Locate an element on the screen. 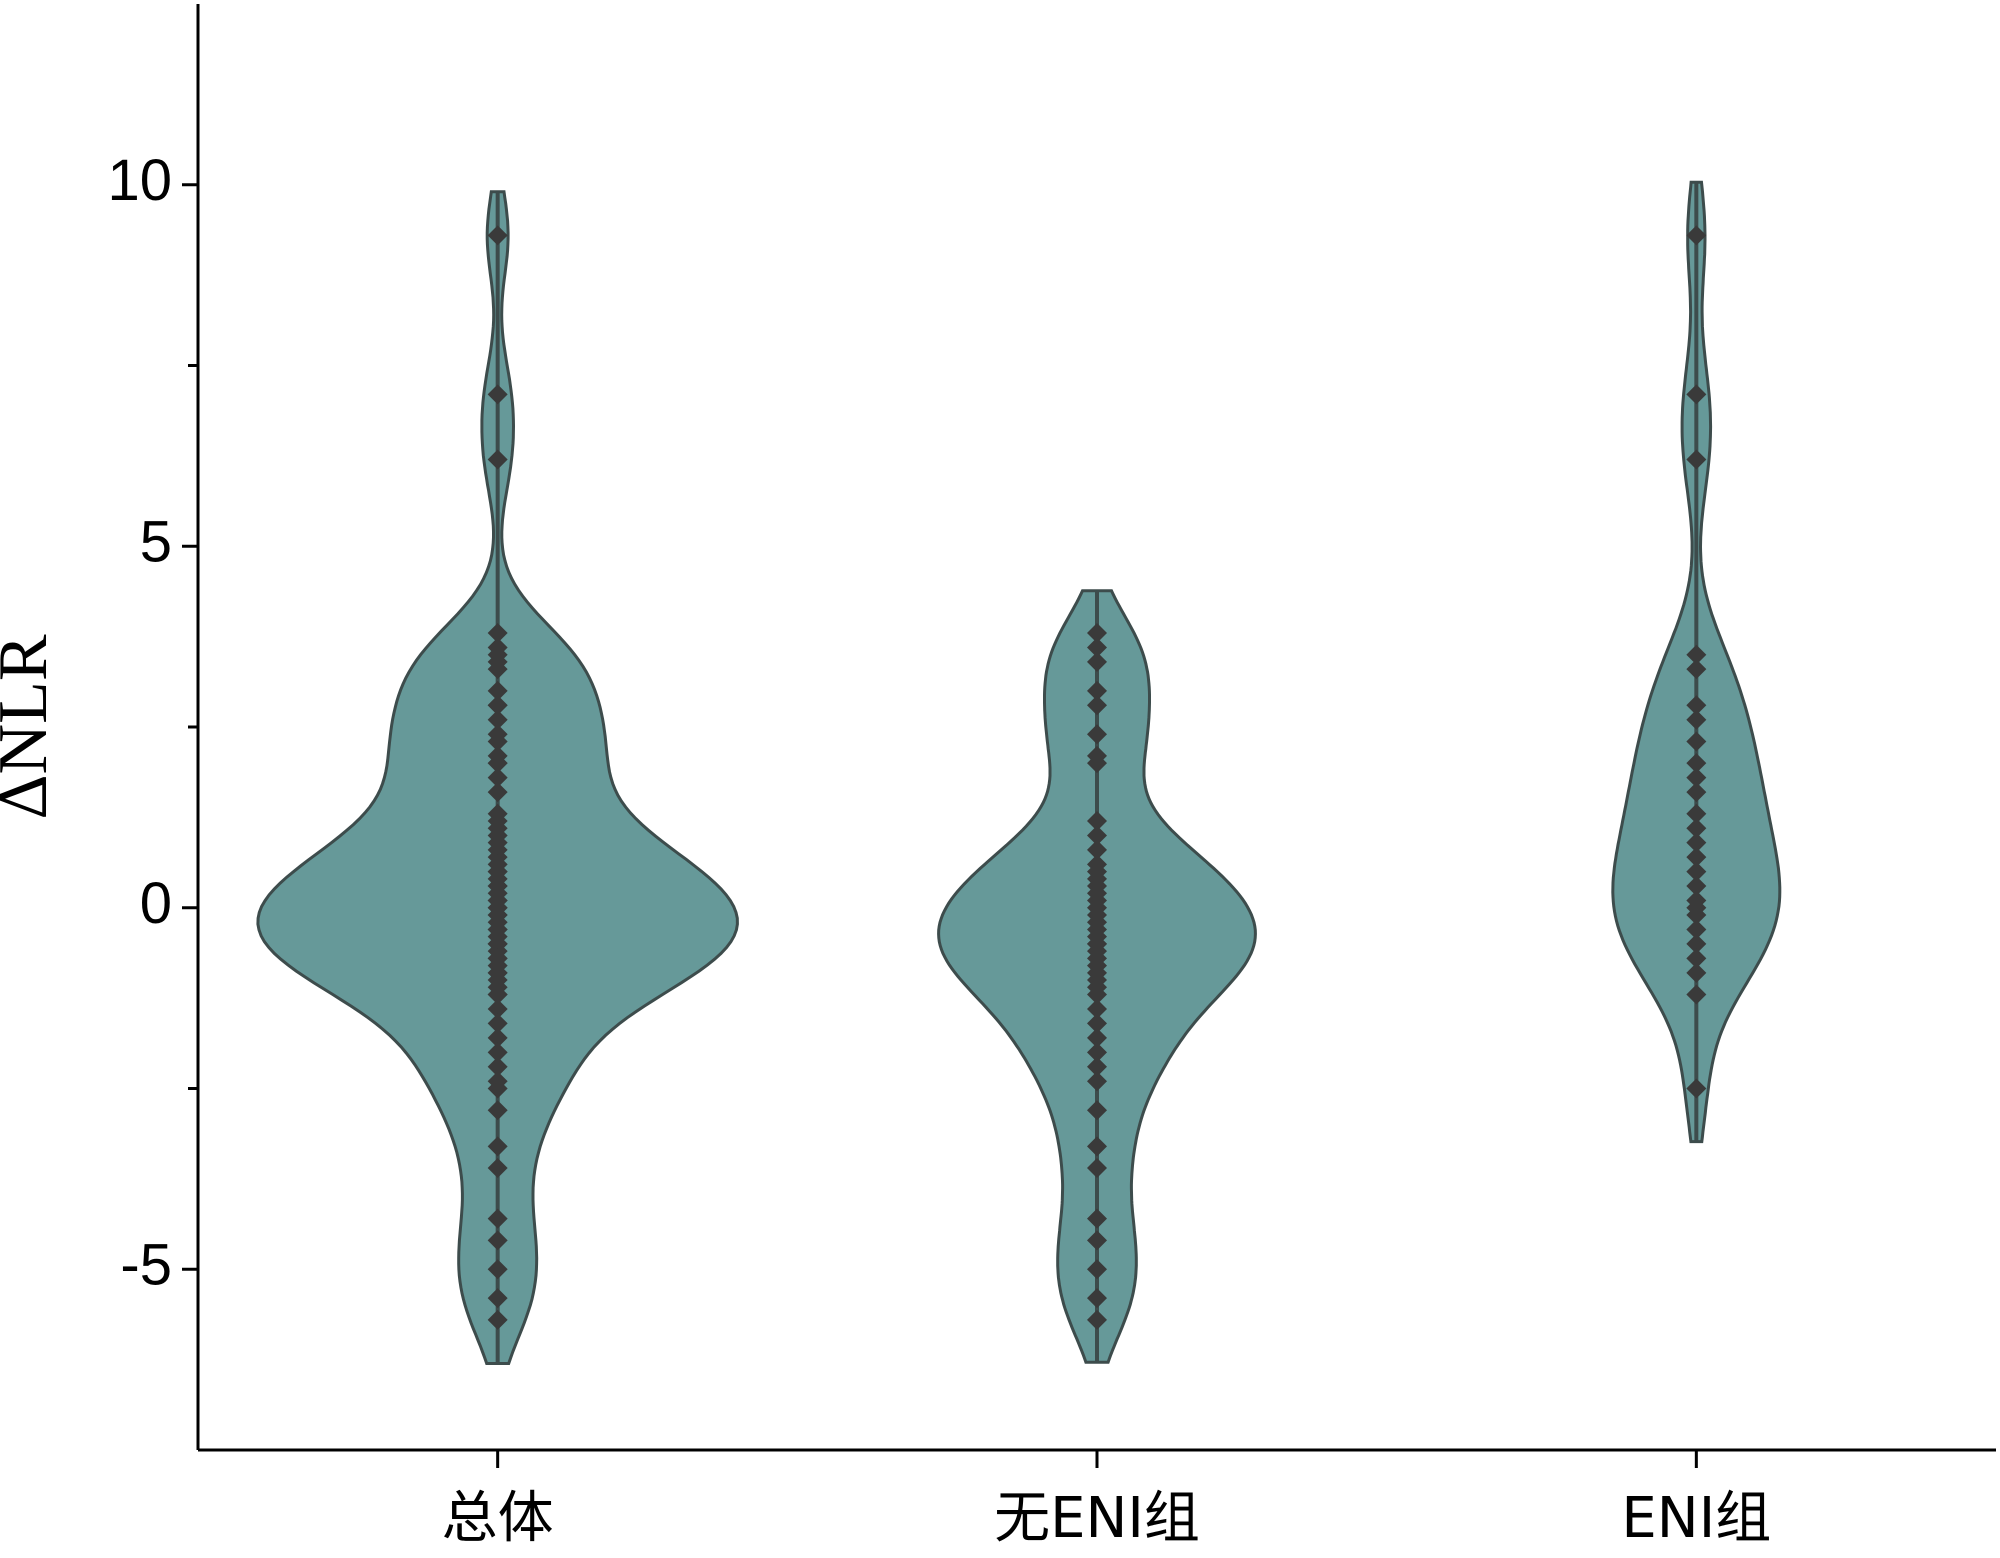 This screenshot has width=2000, height=1558. y-tick-label: -5 is located at coordinates (146, 1265).